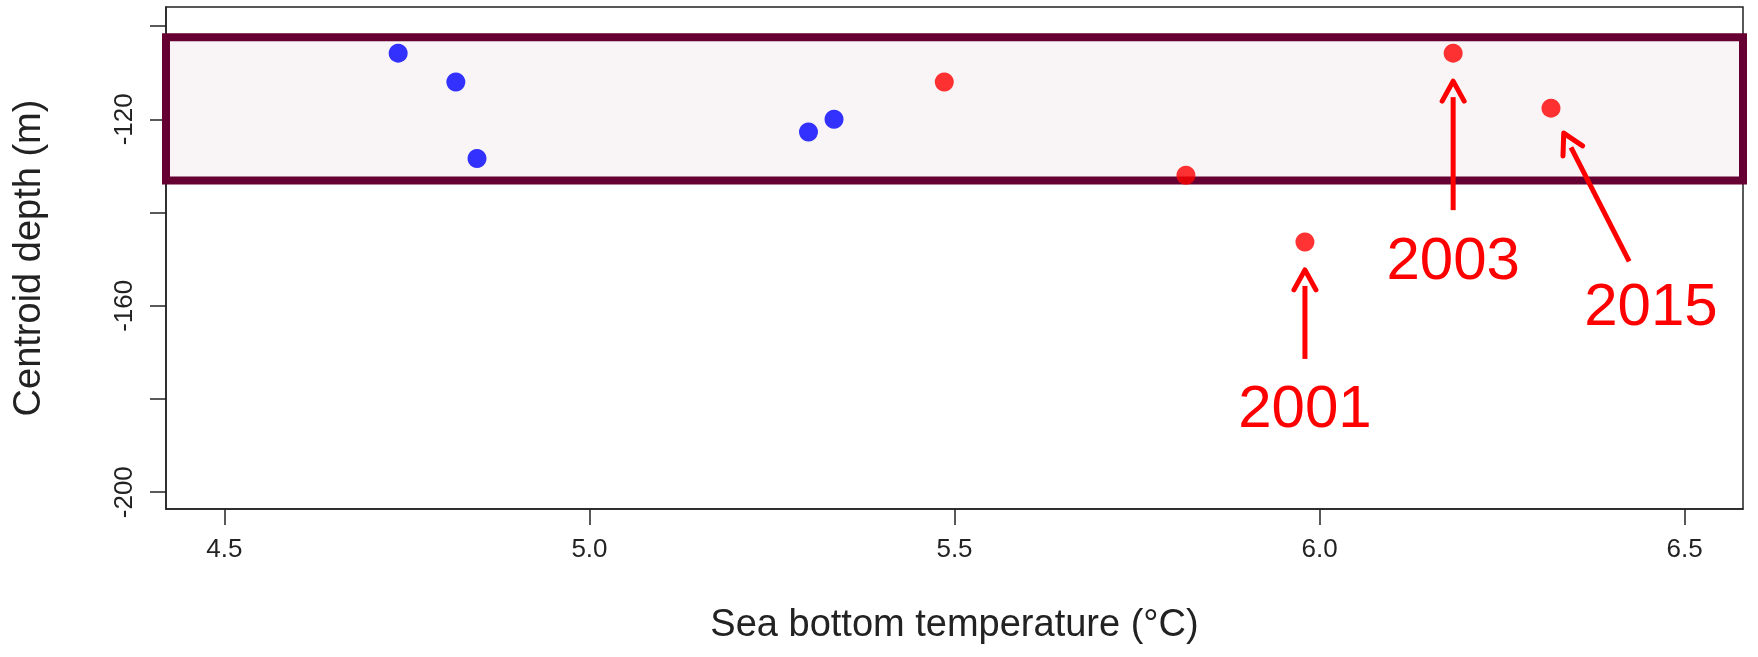 The height and width of the screenshot is (657, 1758). I want to click on annotation: 2003, so click(1453, 258).